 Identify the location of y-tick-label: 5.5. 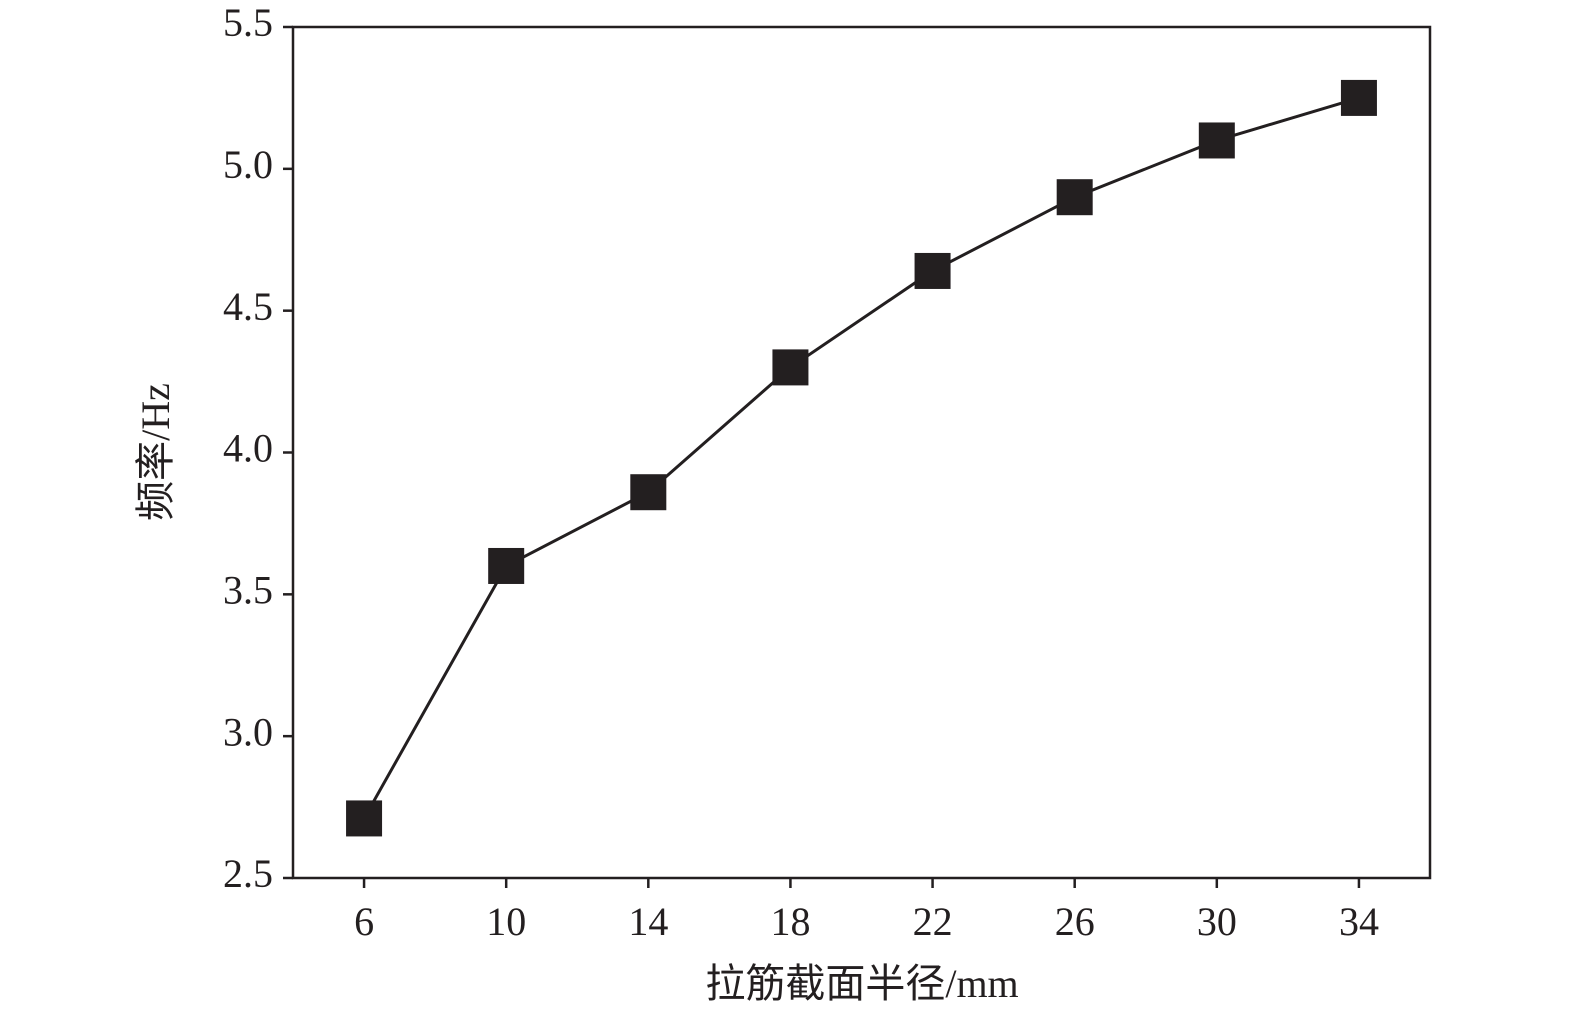
(248, 22).